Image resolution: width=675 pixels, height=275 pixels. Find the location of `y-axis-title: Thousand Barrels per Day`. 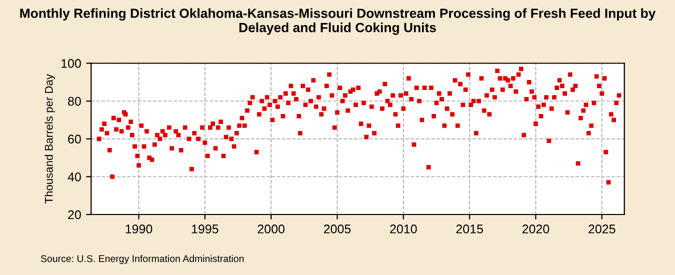

y-axis-title: Thousand Barrels per Day is located at coordinates (49, 139).